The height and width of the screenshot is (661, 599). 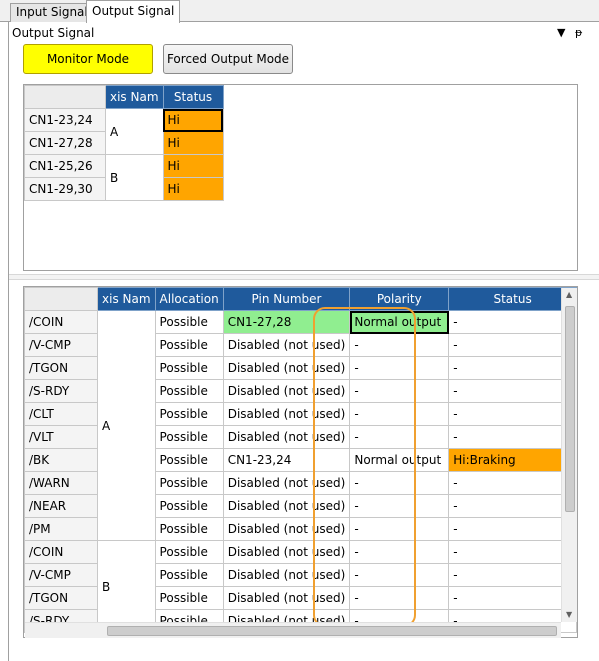 What do you see at coordinates (61, 460) in the screenshot?
I see `signal-label: /BK` at bounding box center [61, 460].